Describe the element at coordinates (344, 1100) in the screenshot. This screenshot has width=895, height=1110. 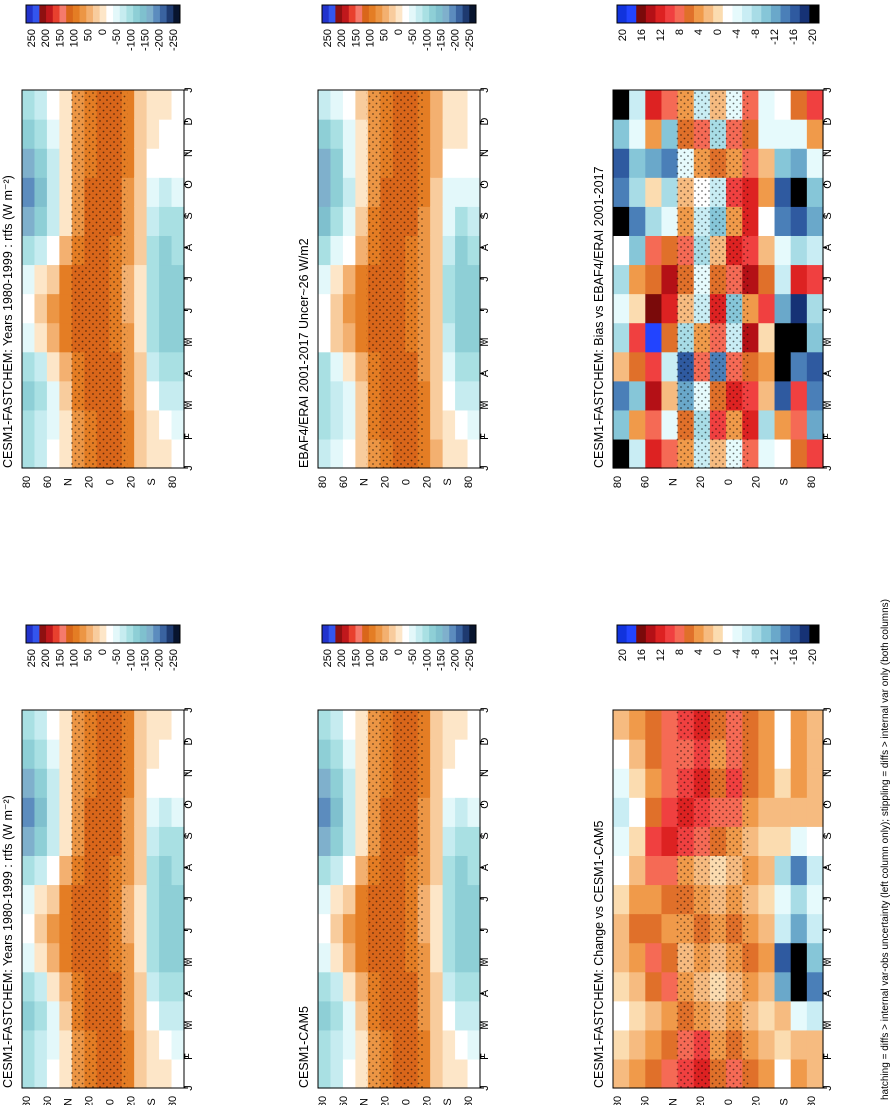
I see `lat-tick-label: 60` at that location.